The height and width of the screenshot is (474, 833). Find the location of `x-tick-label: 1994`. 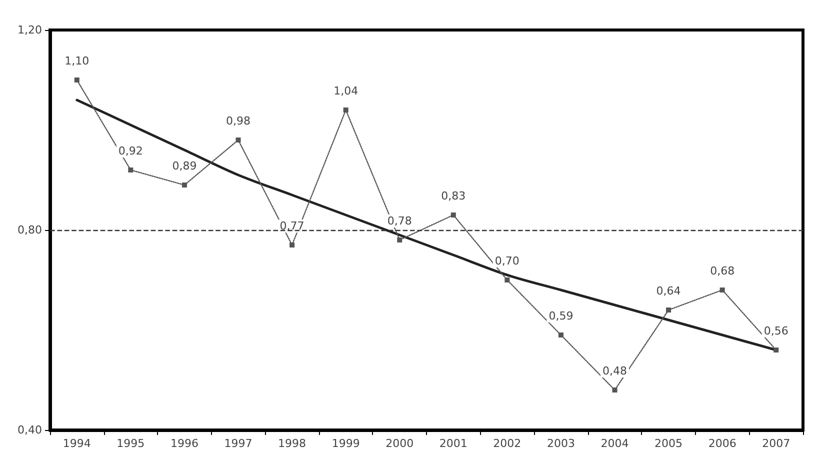

x-tick-label: 1994 is located at coordinates (76, 443).